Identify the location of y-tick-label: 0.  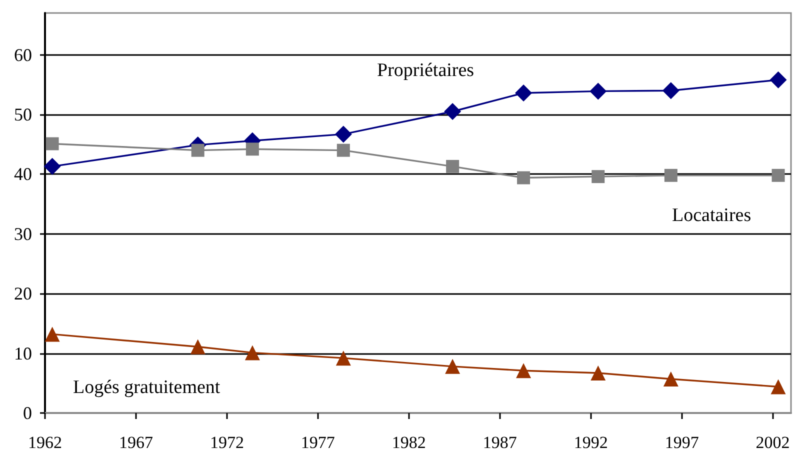
(27, 413).